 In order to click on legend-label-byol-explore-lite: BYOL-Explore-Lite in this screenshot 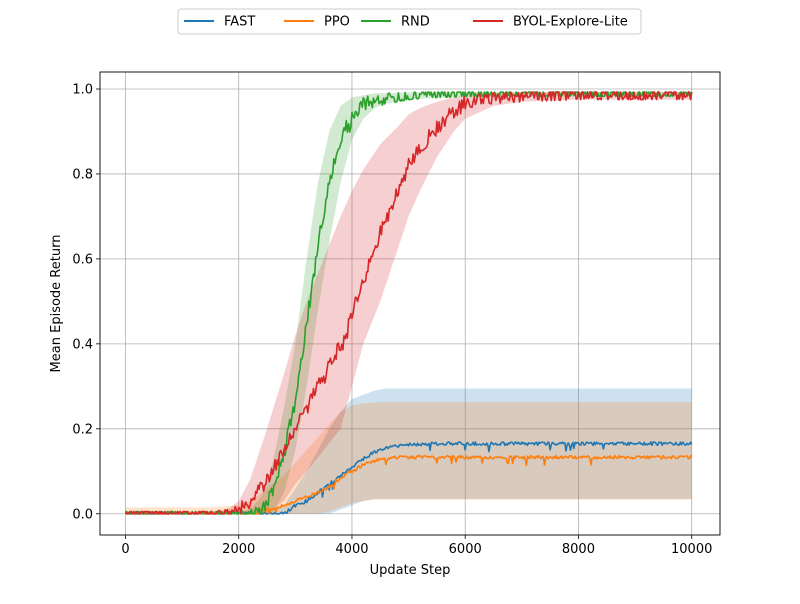, I will do `click(570, 22)`.